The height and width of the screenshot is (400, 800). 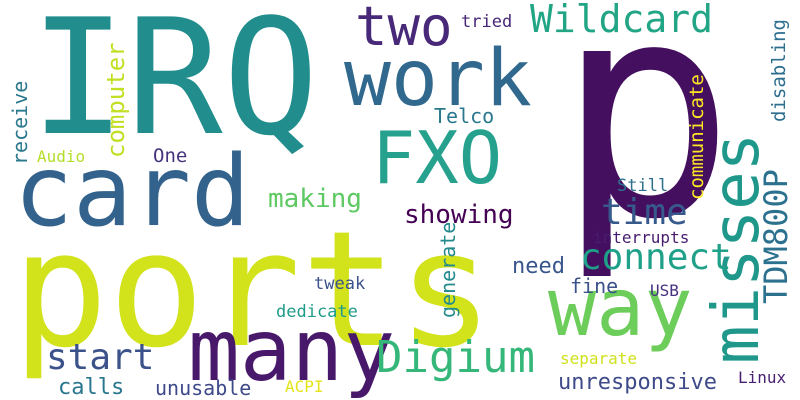 I want to click on word-fine: fine, so click(x=594, y=286).